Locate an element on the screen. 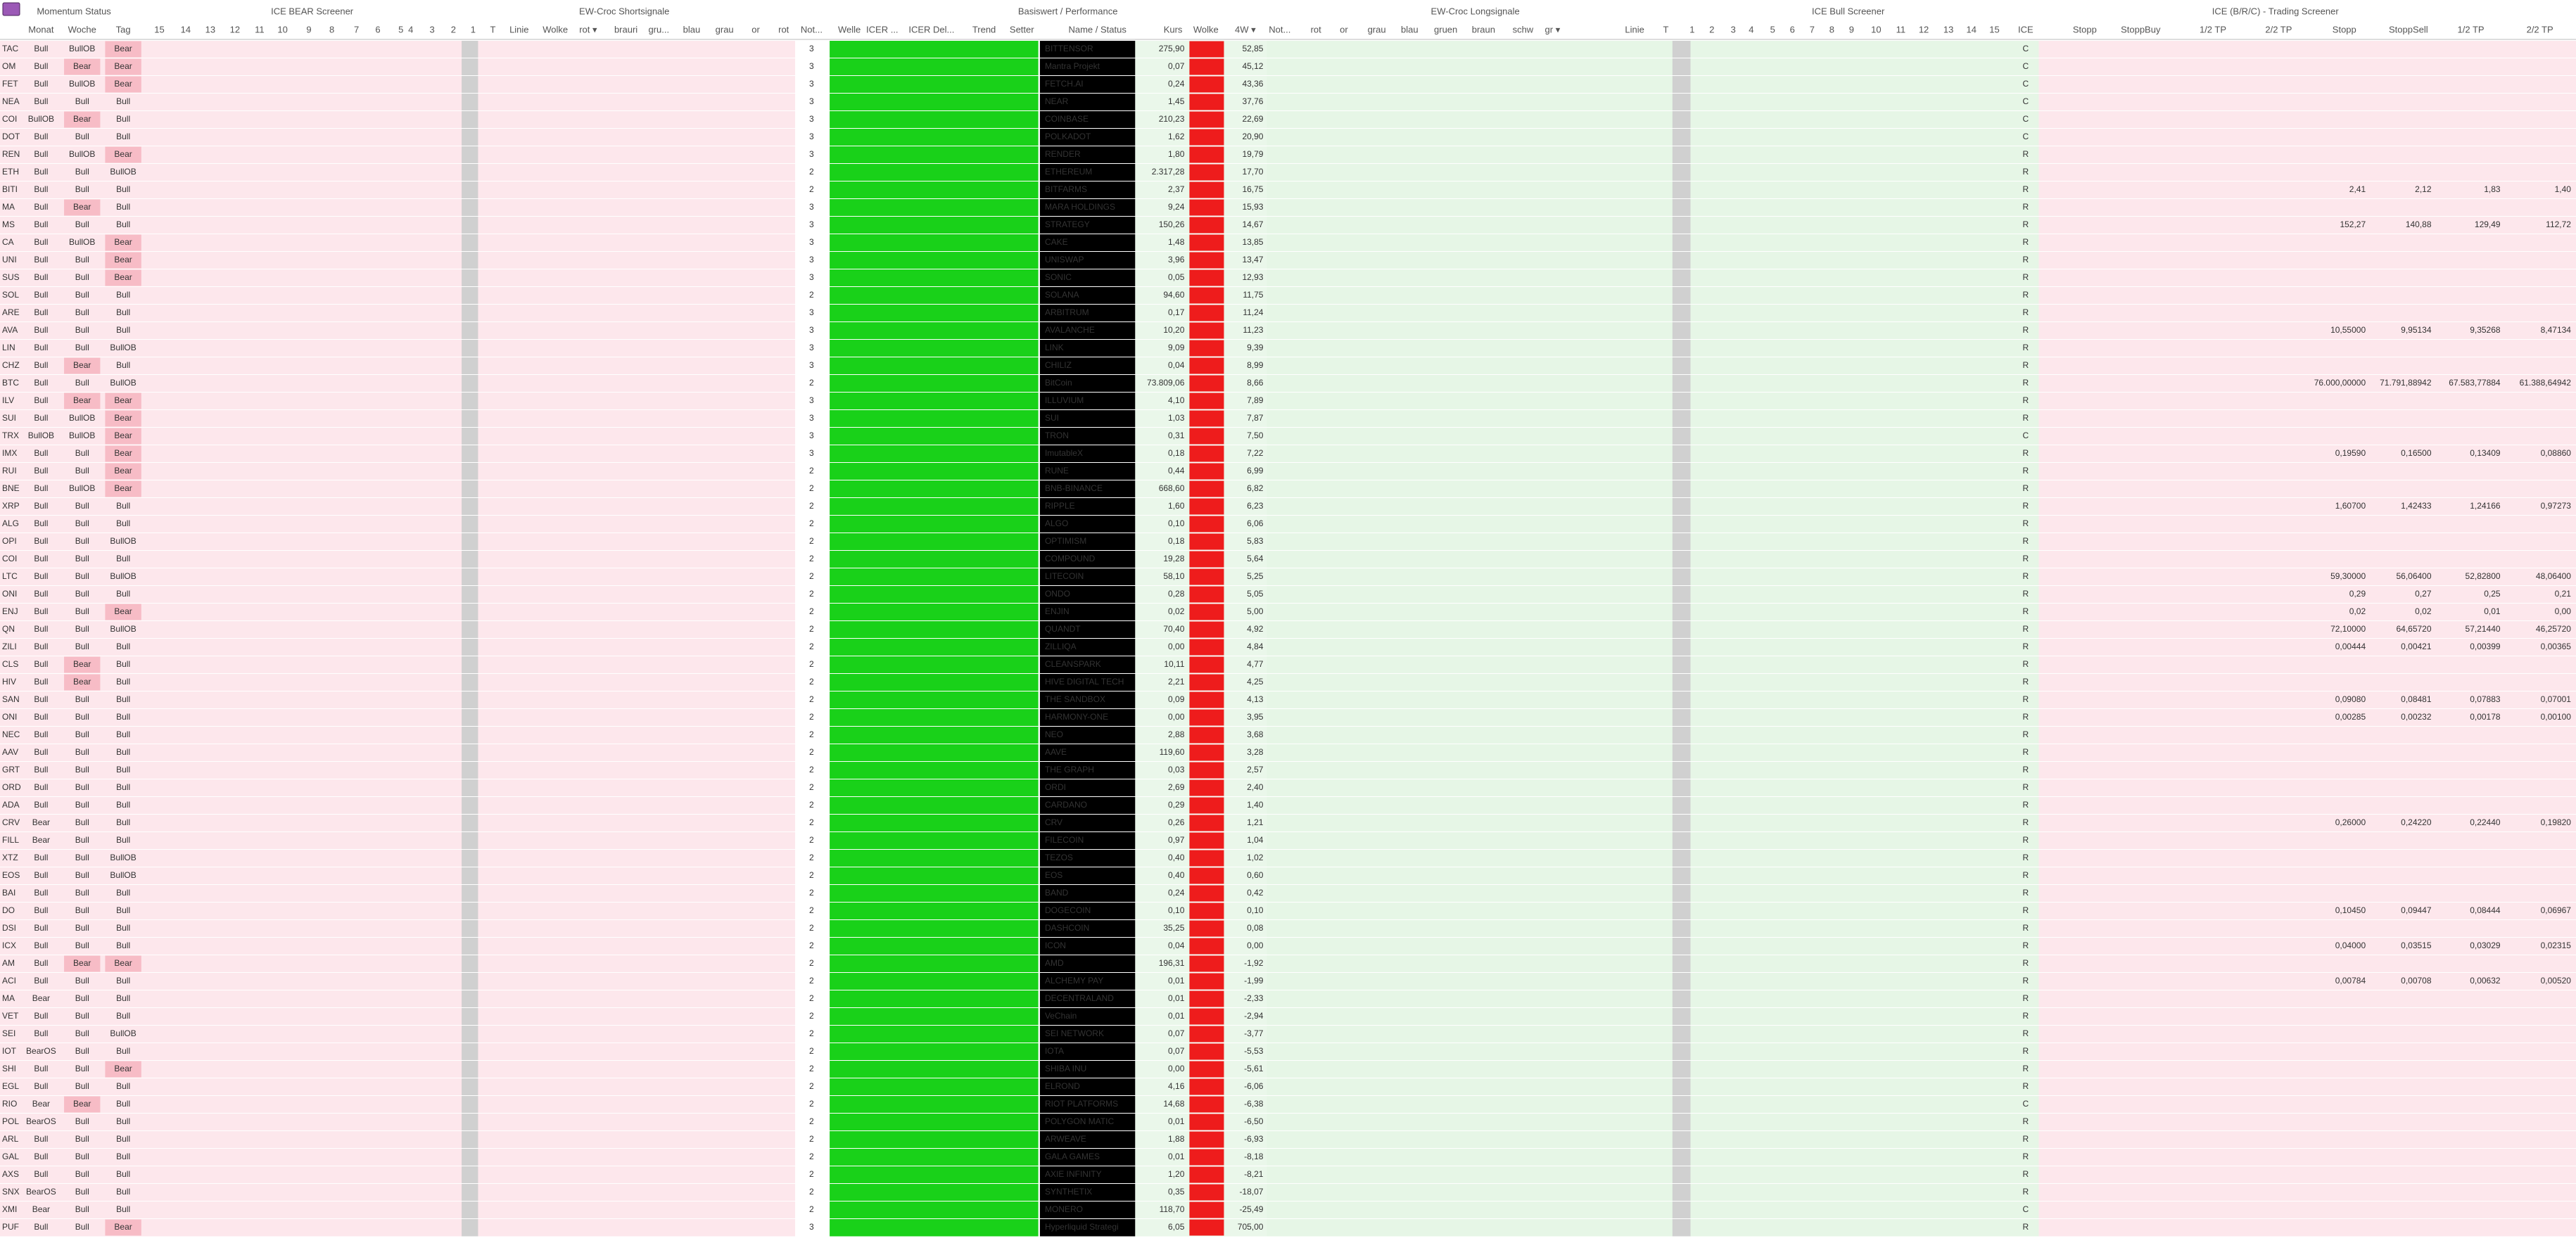  momentum-d: BullOB is located at coordinates (123, 576).